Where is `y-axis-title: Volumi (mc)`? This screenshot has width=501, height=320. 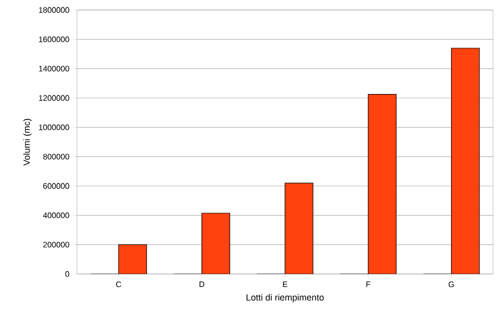 y-axis-title: Volumi (mc) is located at coordinates (27, 142).